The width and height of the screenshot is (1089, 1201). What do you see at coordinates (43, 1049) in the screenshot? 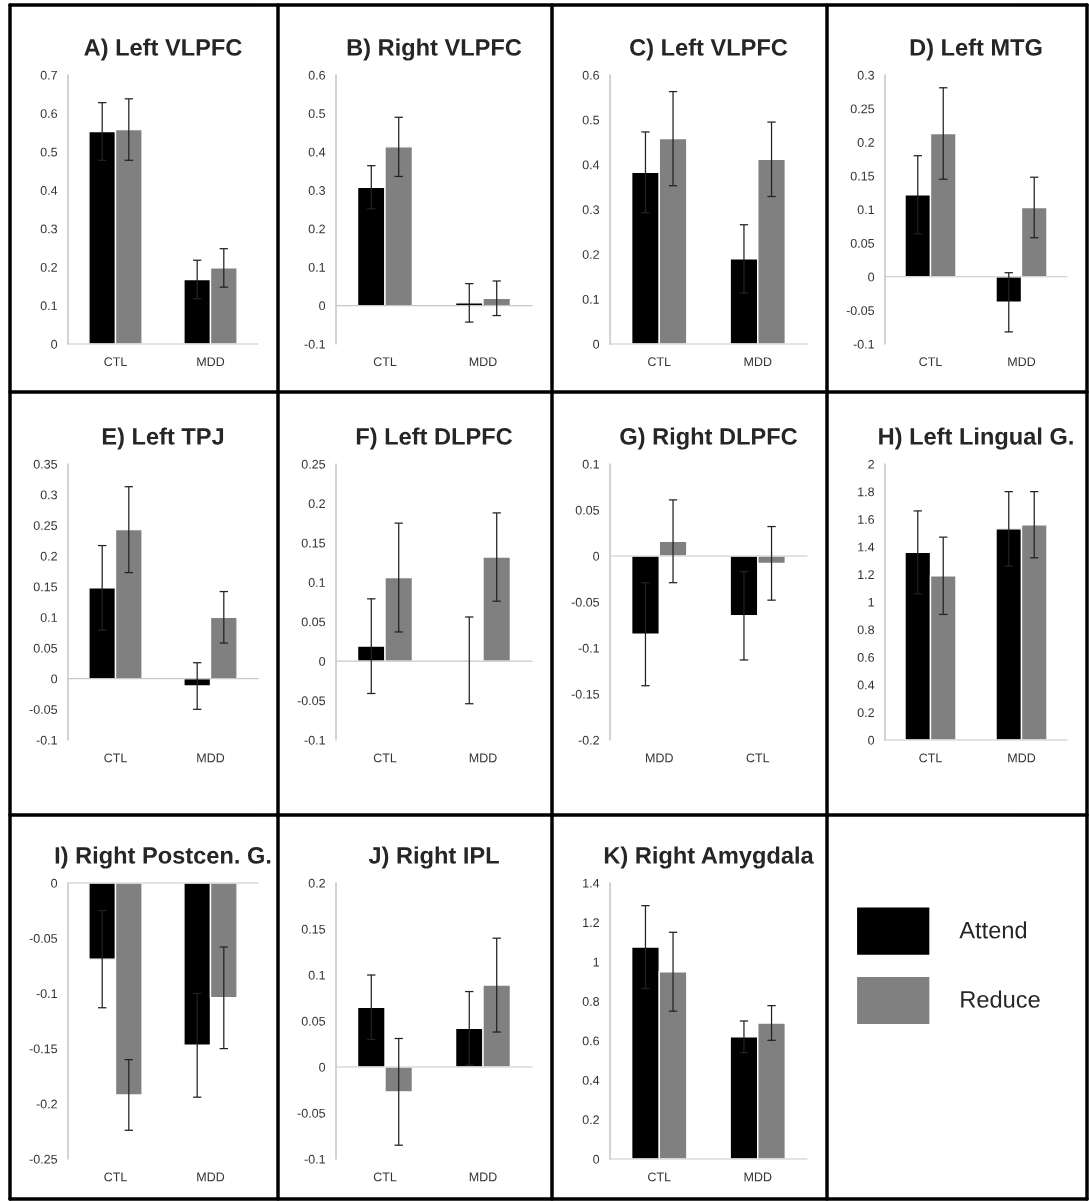
I see `y-tick-label: -0.15` at bounding box center [43, 1049].